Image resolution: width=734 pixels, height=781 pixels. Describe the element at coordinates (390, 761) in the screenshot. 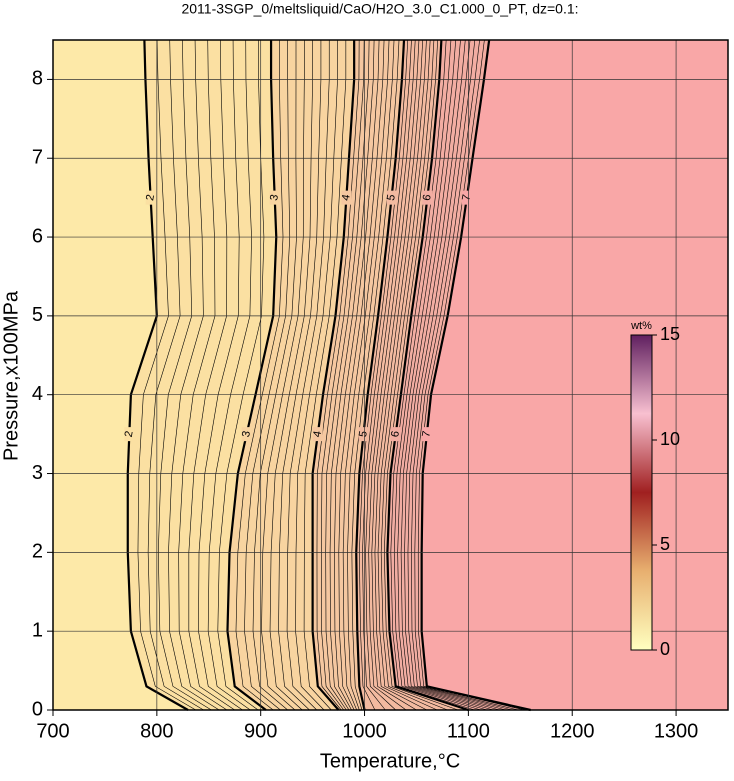

I see `x-axis-label: Temperature,°C` at that location.